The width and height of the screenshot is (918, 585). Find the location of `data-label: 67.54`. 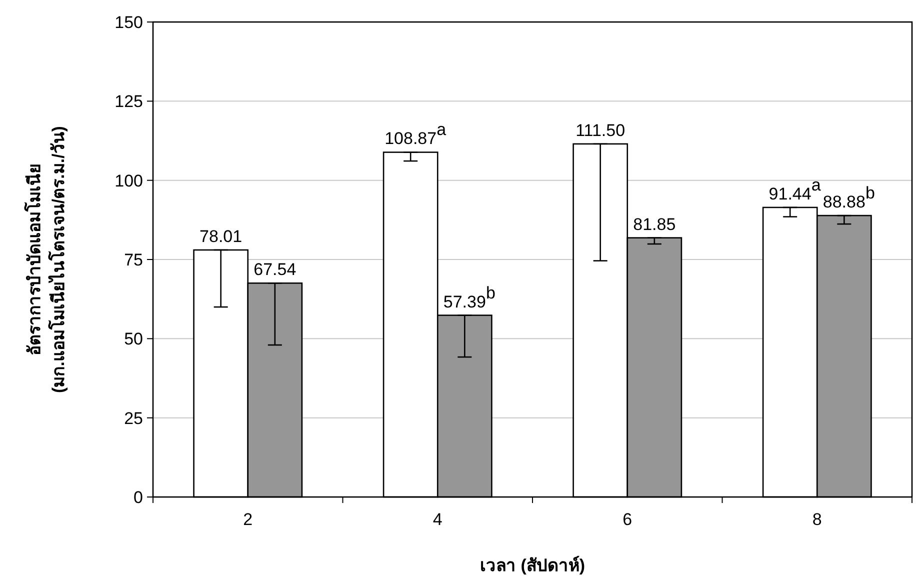

data-label: 67.54 is located at coordinates (275, 270).